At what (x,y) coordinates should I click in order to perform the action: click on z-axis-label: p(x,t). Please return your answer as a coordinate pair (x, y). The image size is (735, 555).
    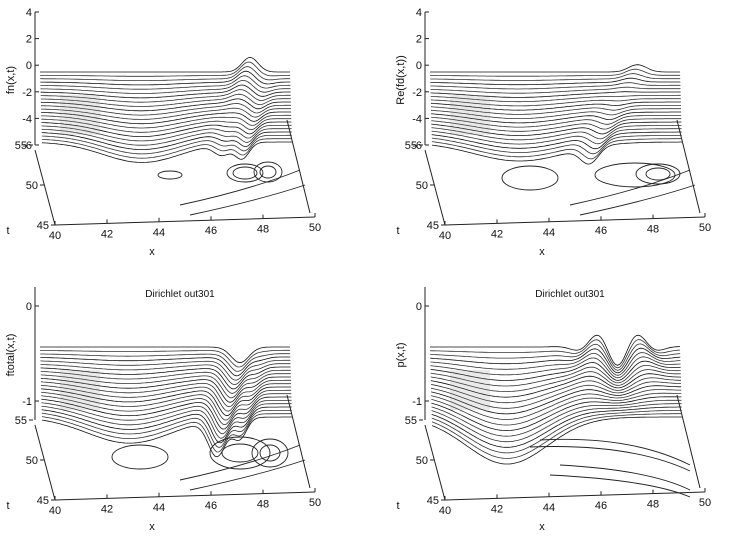
    Looking at the image, I should click on (401, 354).